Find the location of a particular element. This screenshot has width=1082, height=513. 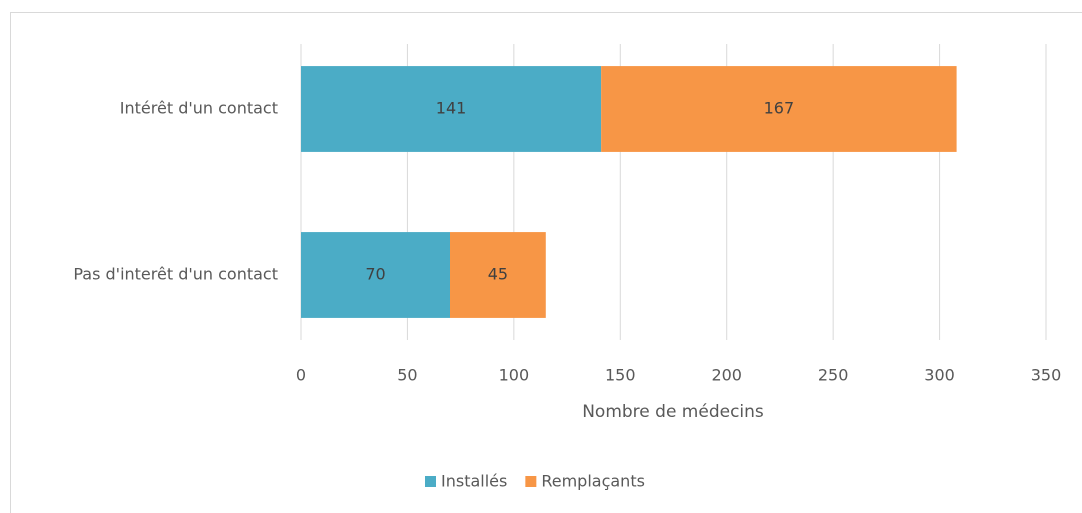

x-tick-label: 250 is located at coordinates (833, 375).